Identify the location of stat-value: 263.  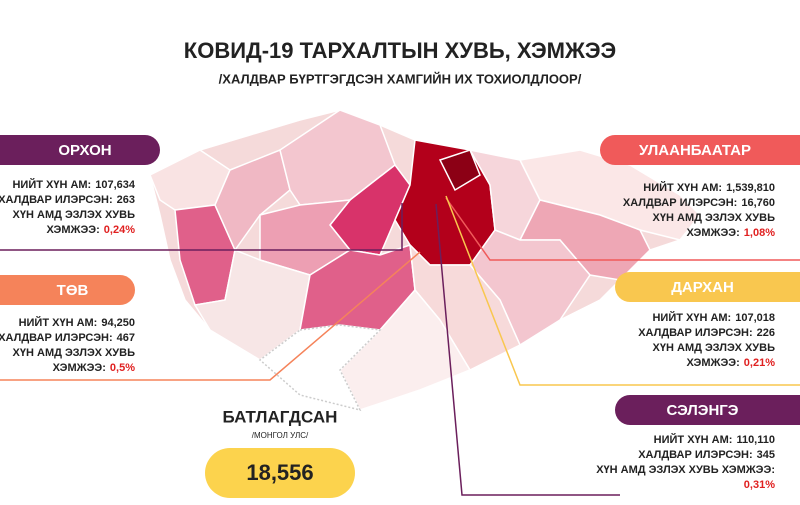
(126, 200).